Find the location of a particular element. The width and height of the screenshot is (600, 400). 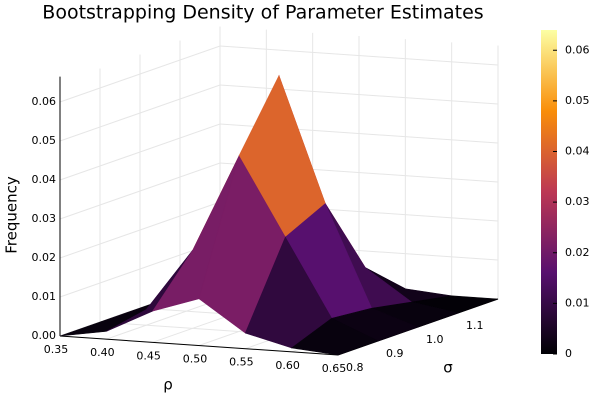

y-tick-label: 0.8 is located at coordinates (355, 367).